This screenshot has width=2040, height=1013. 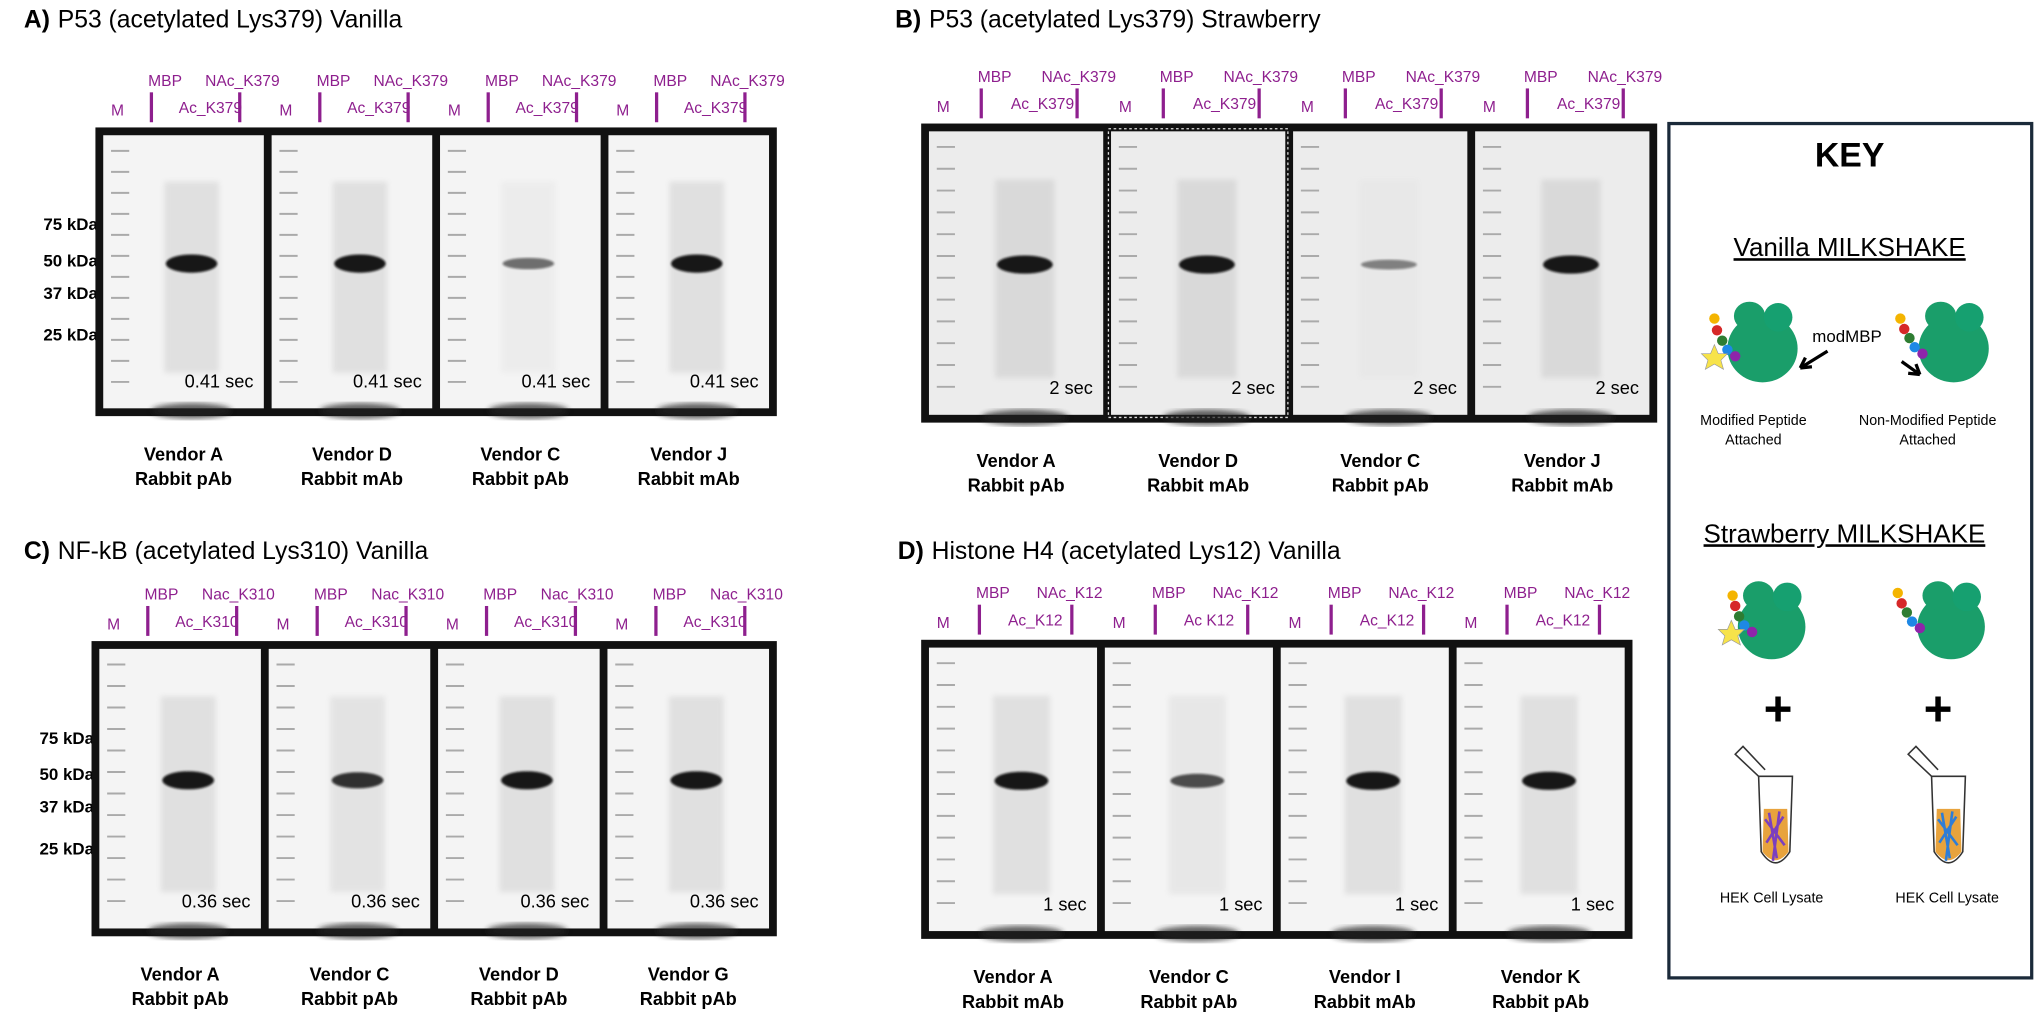 I want to click on panel-label: B), so click(x=908, y=19).